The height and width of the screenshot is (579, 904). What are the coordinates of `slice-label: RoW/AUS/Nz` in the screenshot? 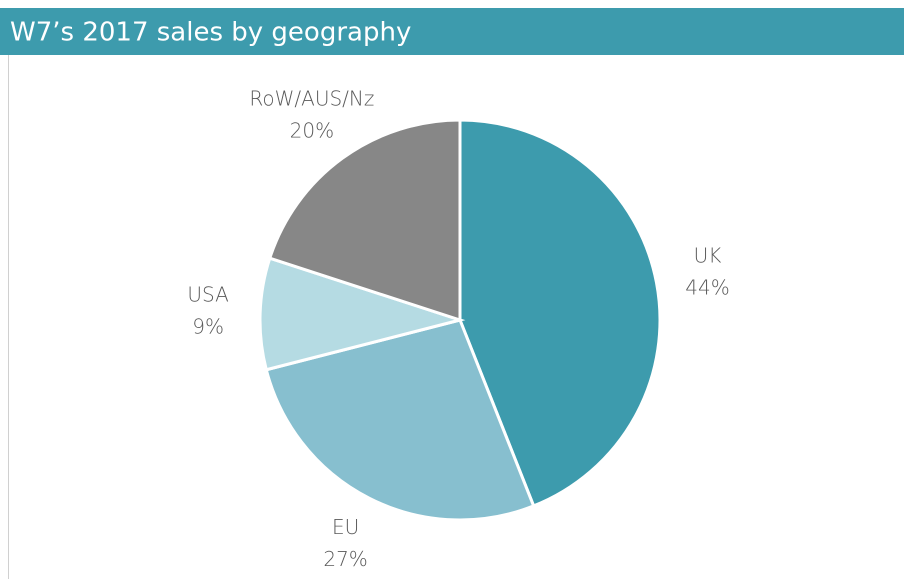 It's located at (311, 99).